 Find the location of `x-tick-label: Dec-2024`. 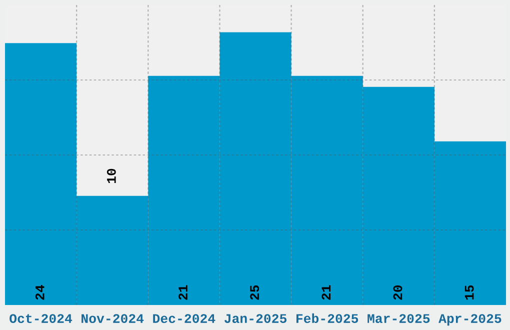

x-tick-label: Dec-2024 is located at coordinates (184, 319).